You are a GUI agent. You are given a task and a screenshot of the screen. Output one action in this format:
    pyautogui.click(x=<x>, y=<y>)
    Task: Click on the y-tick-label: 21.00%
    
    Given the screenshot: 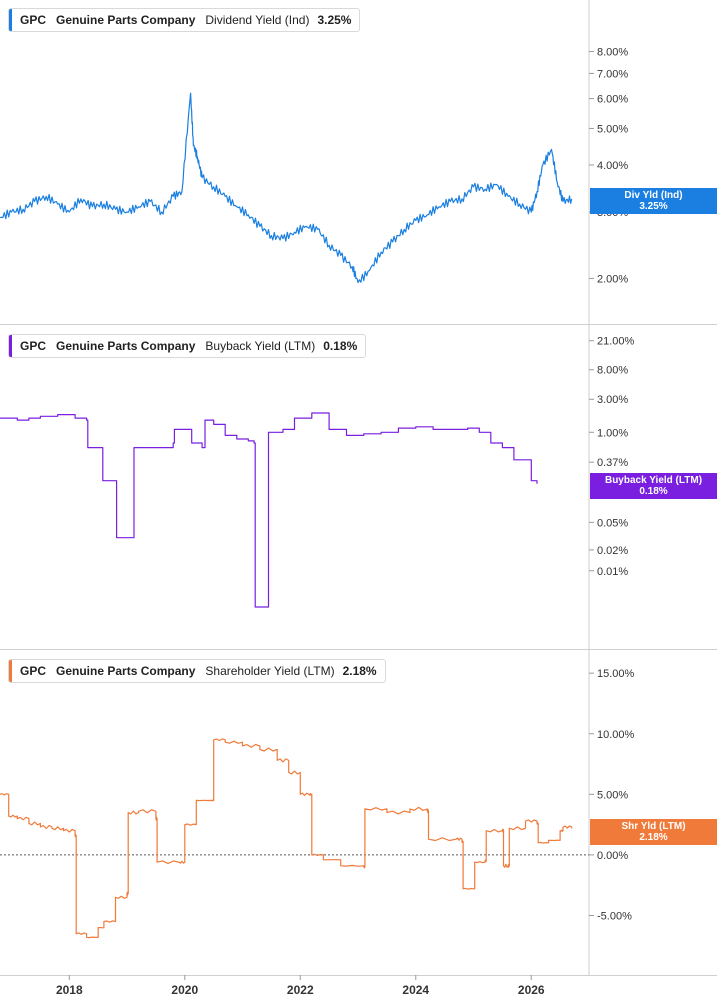 What is the action you would take?
    pyautogui.click(x=616, y=342)
    